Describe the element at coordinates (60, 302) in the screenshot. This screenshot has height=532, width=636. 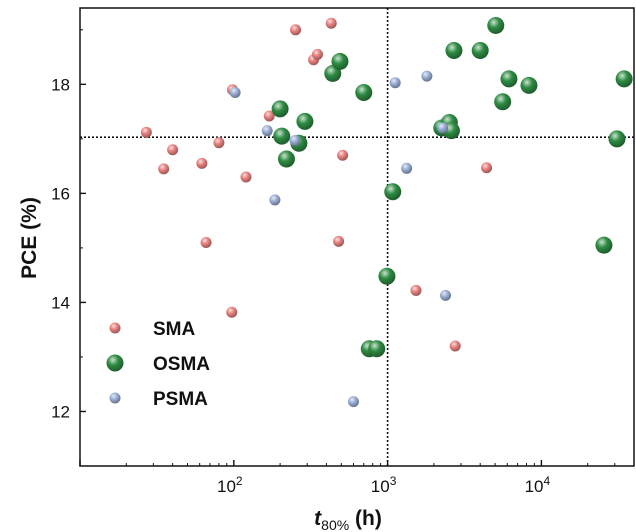
I see `y-tick-label: 14` at that location.